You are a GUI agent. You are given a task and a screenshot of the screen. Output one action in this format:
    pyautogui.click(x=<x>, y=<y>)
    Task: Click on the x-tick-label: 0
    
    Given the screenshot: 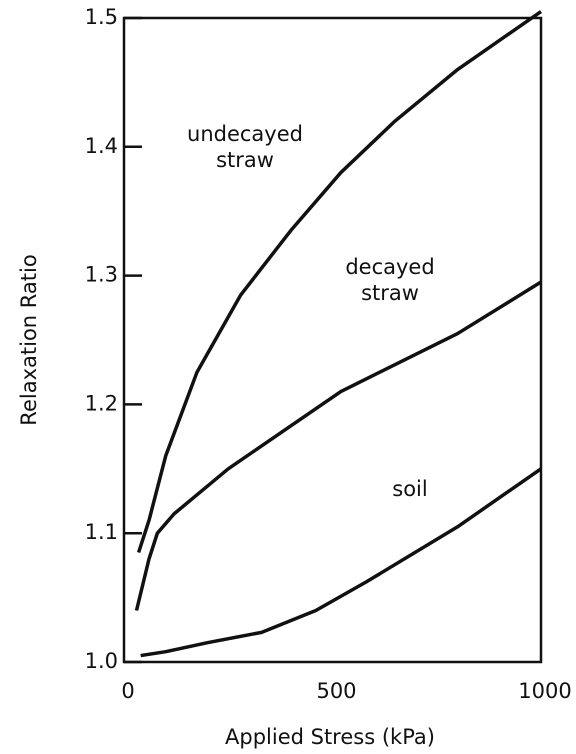 What is the action you would take?
    pyautogui.click(x=127, y=691)
    